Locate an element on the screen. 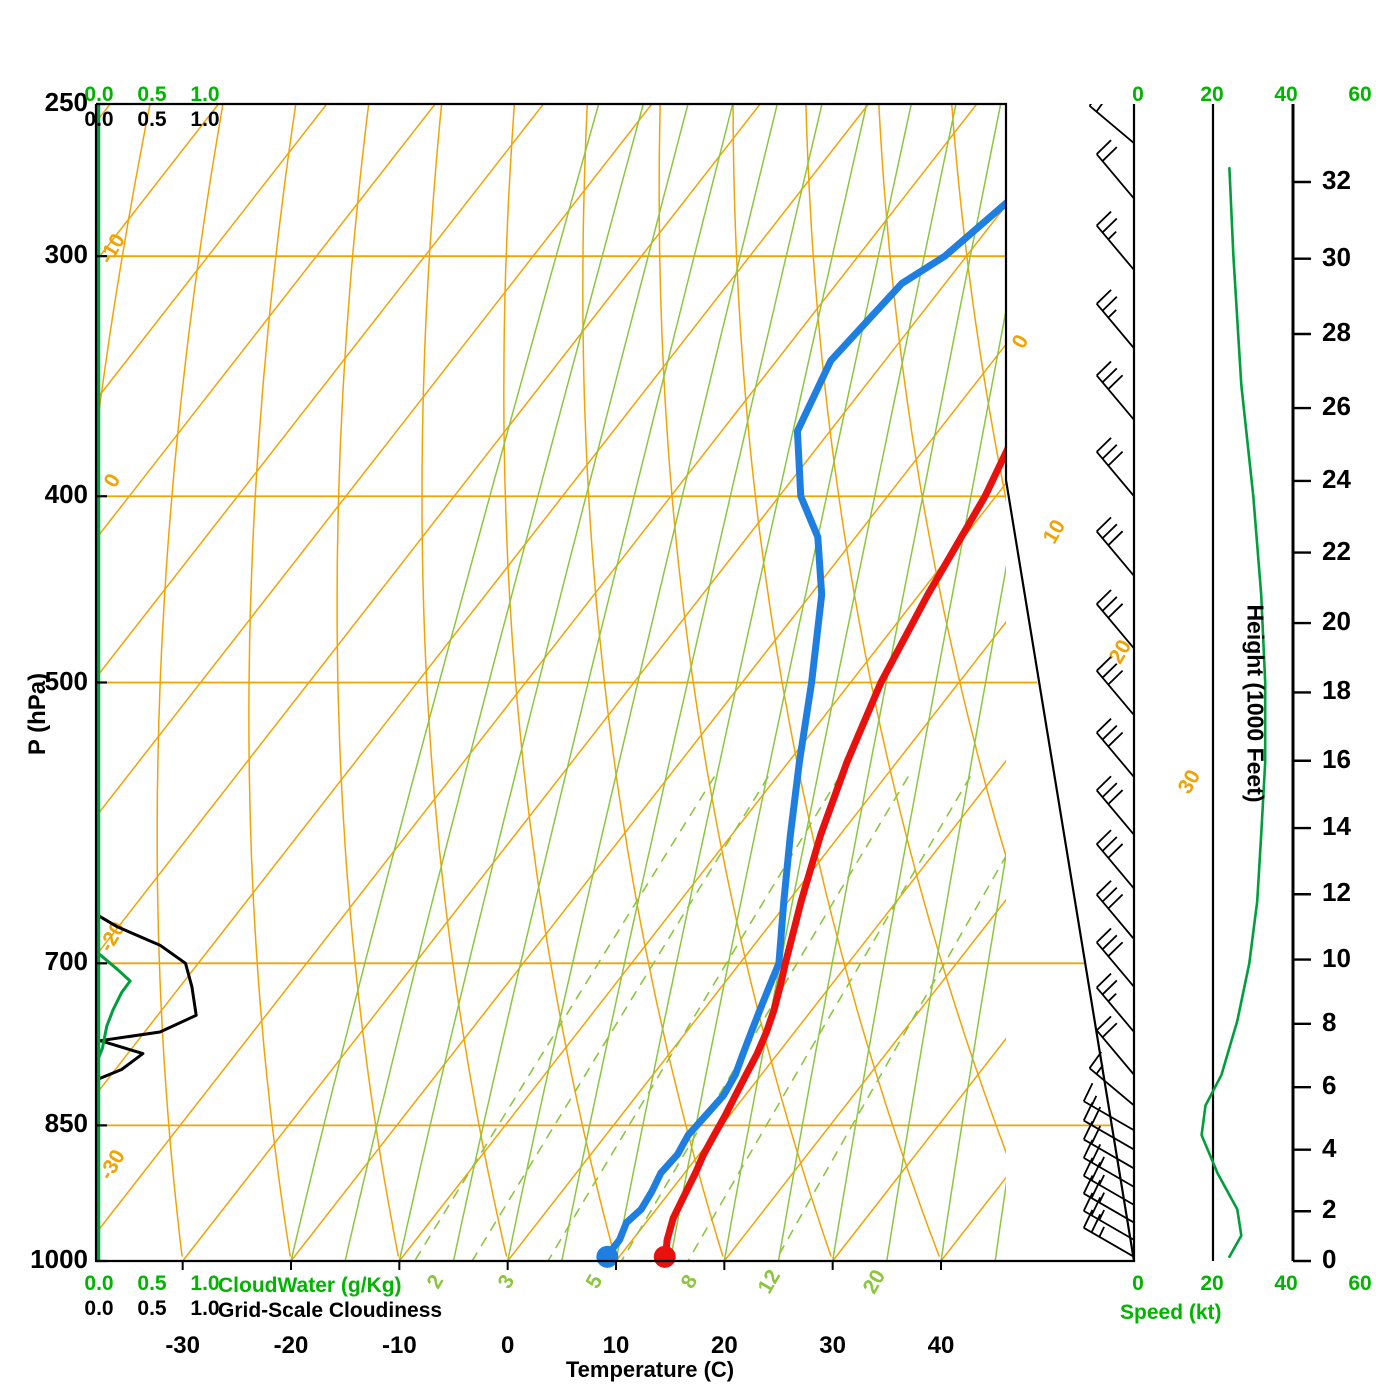 The height and width of the screenshot is (1400, 1400). height-tick-label-14: 14 is located at coordinates (1336, 826).